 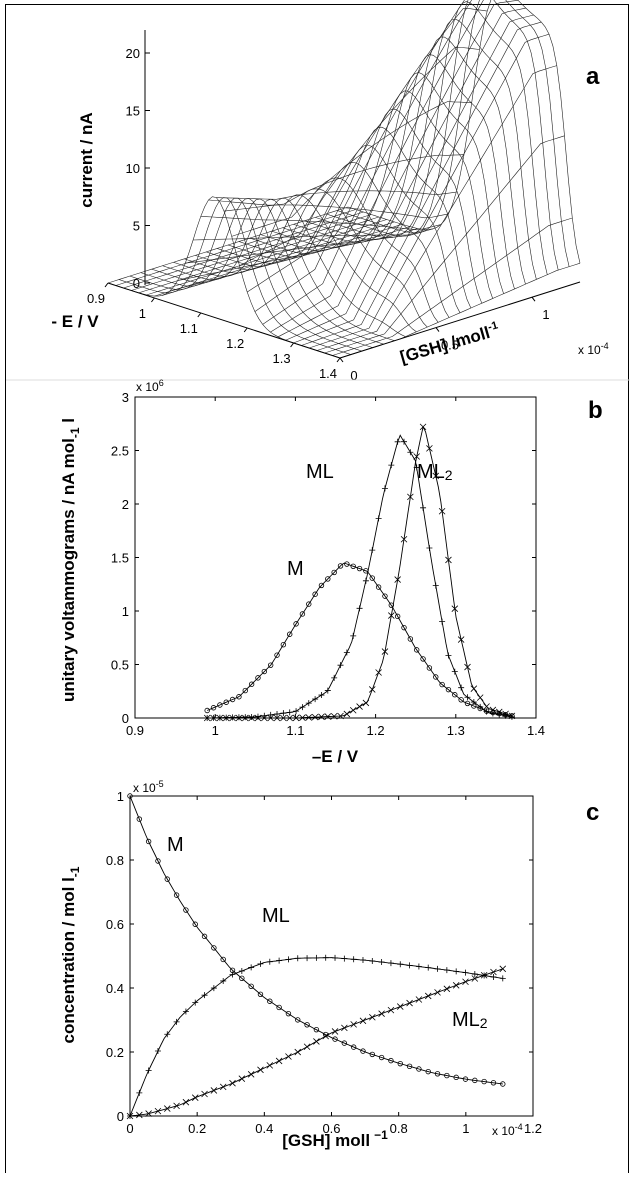 What do you see at coordinates (215, 730) in the screenshot?
I see `panel-b-x-tick-label: 1` at bounding box center [215, 730].